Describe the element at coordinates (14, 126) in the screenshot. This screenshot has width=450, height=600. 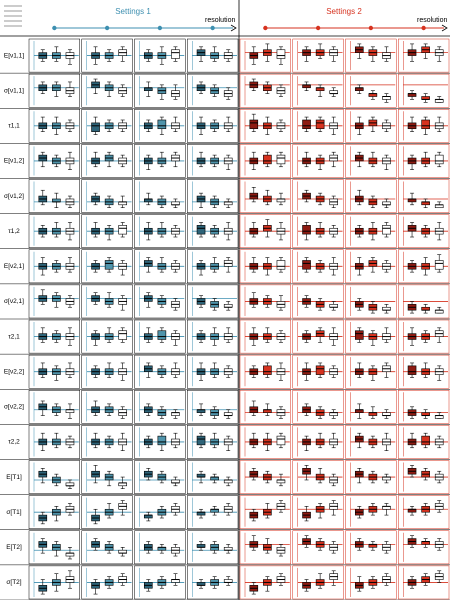
I see `row-label: τ1,1` at that location.